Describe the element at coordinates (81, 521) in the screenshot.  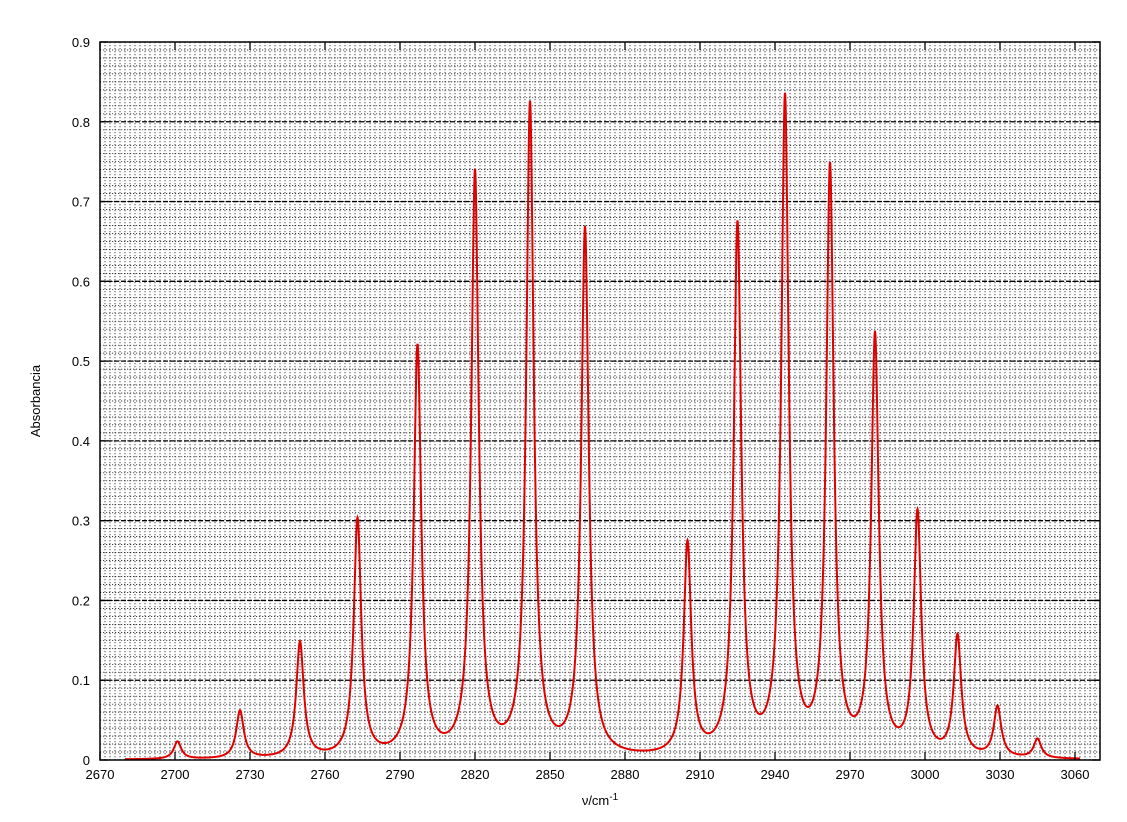
I see `y-tick-label: 0.3` at that location.